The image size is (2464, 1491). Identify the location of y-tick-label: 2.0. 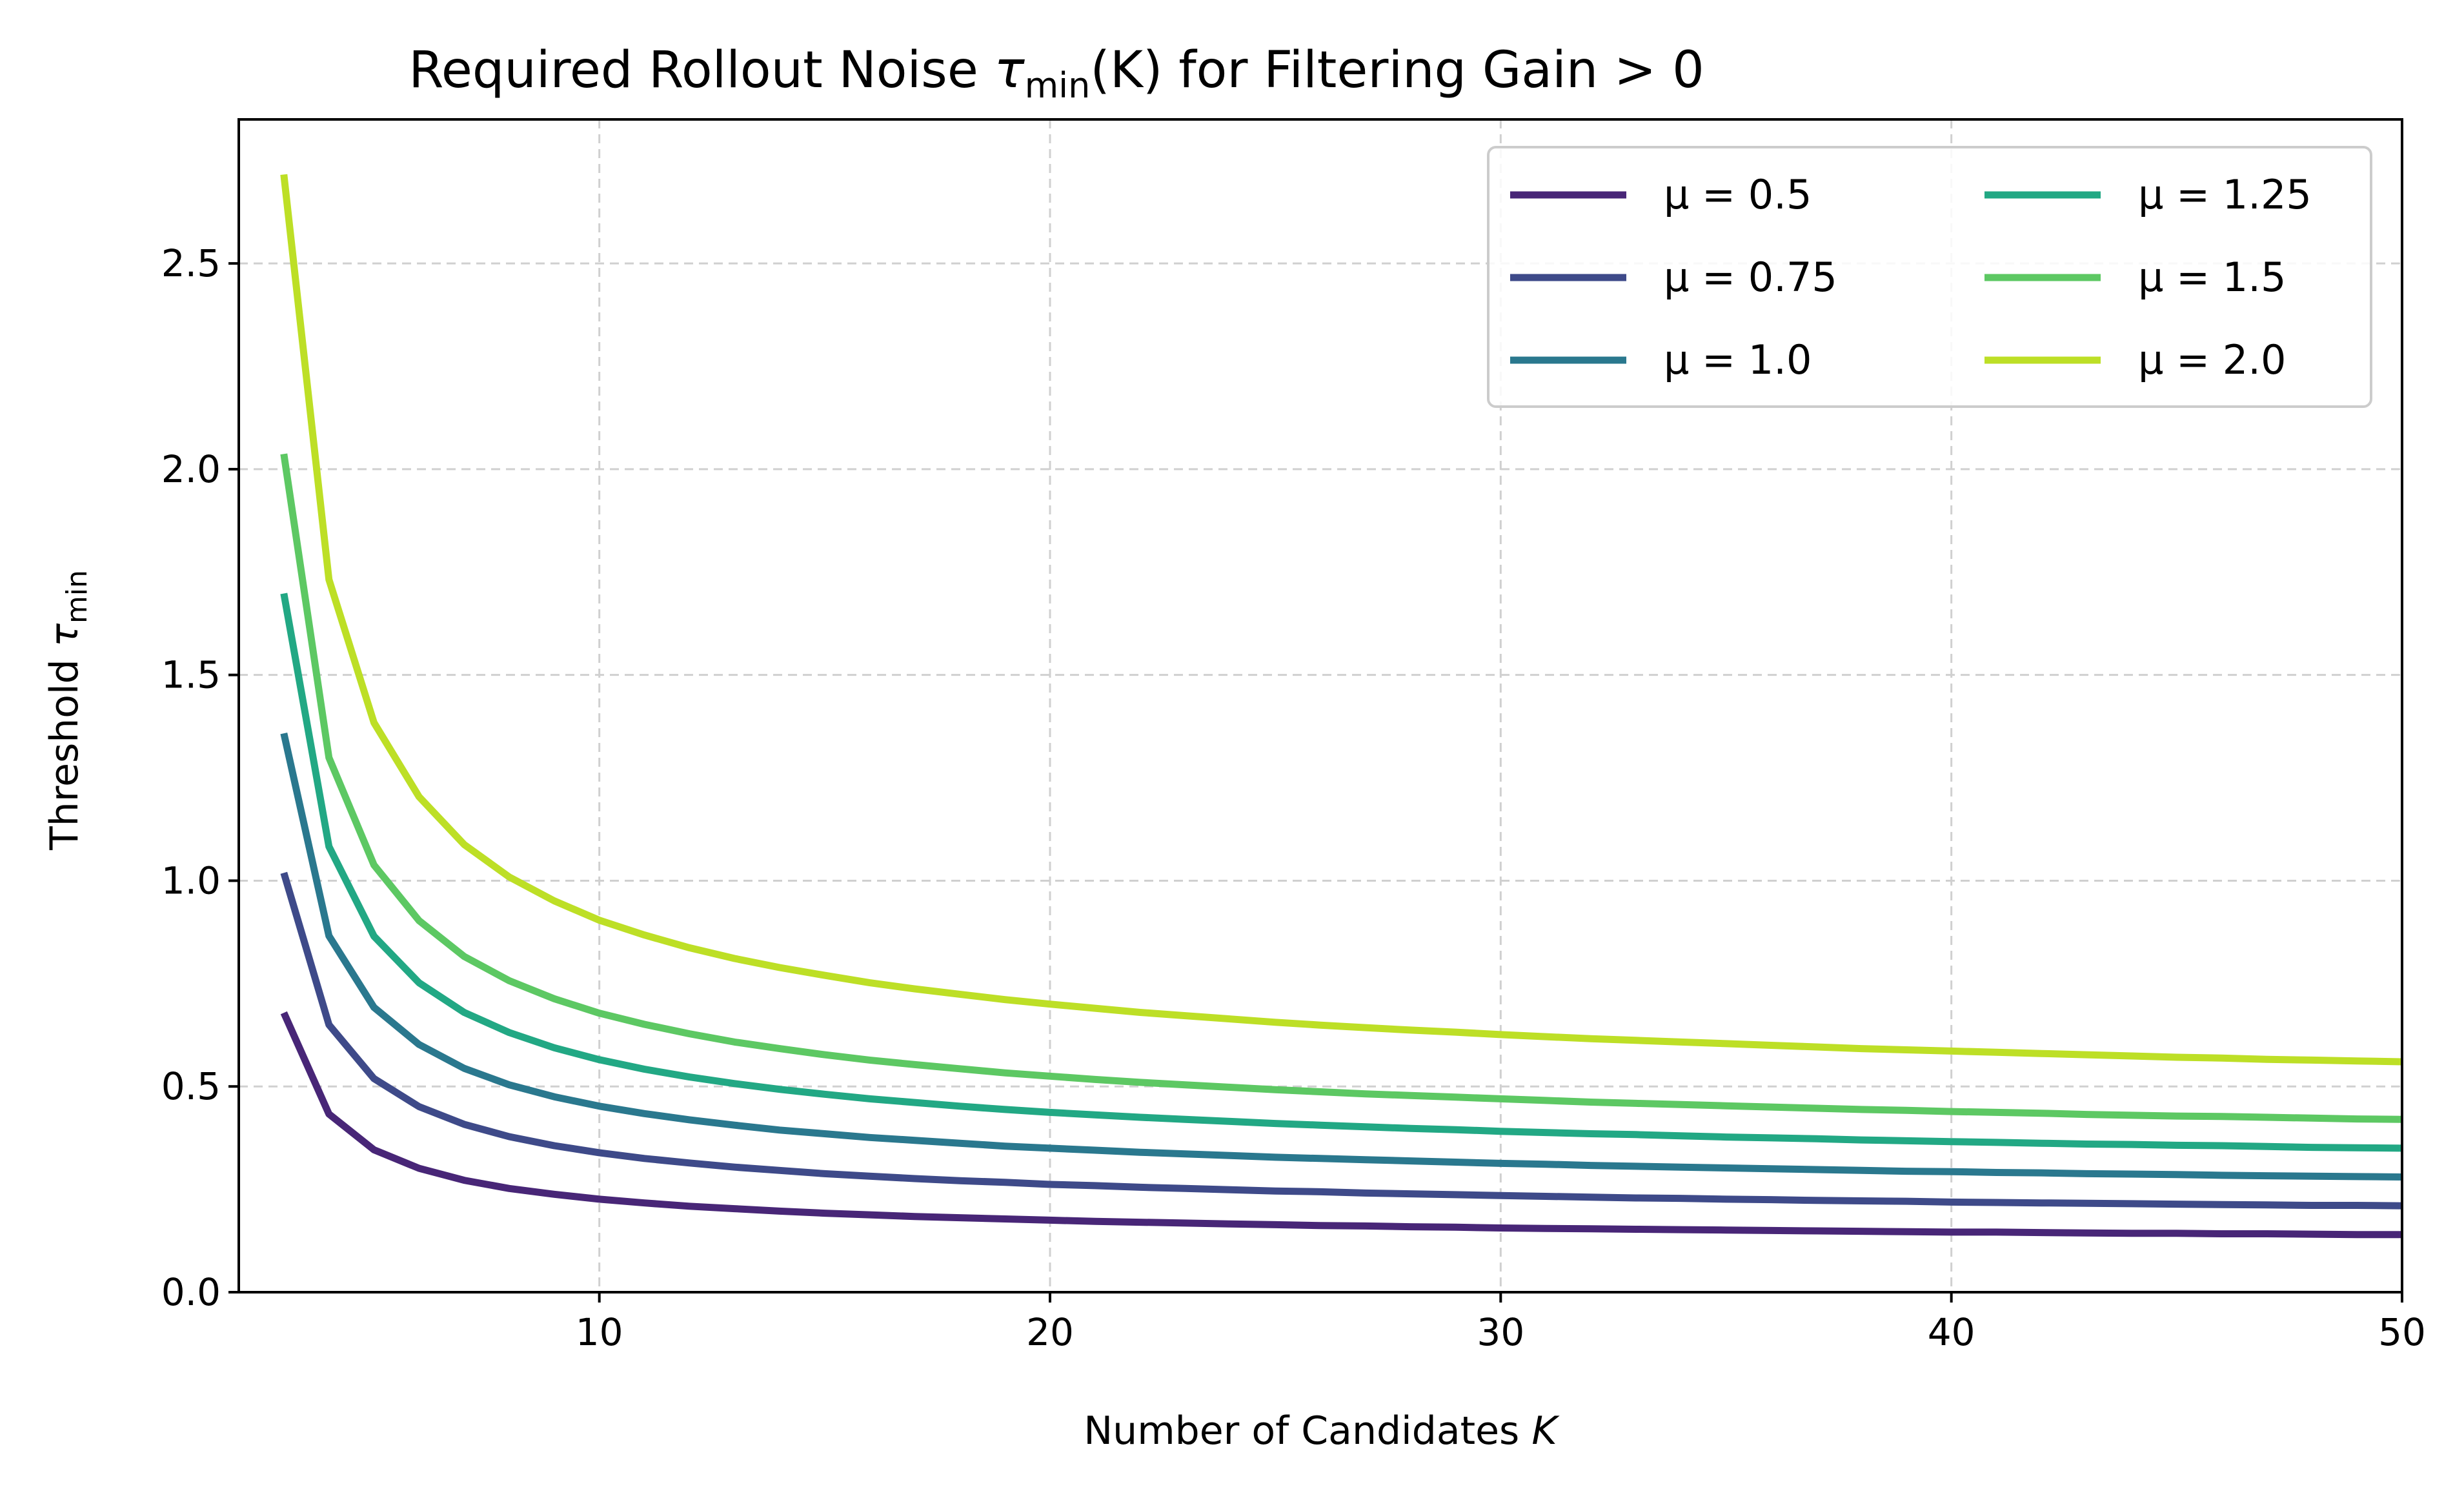
(191, 469).